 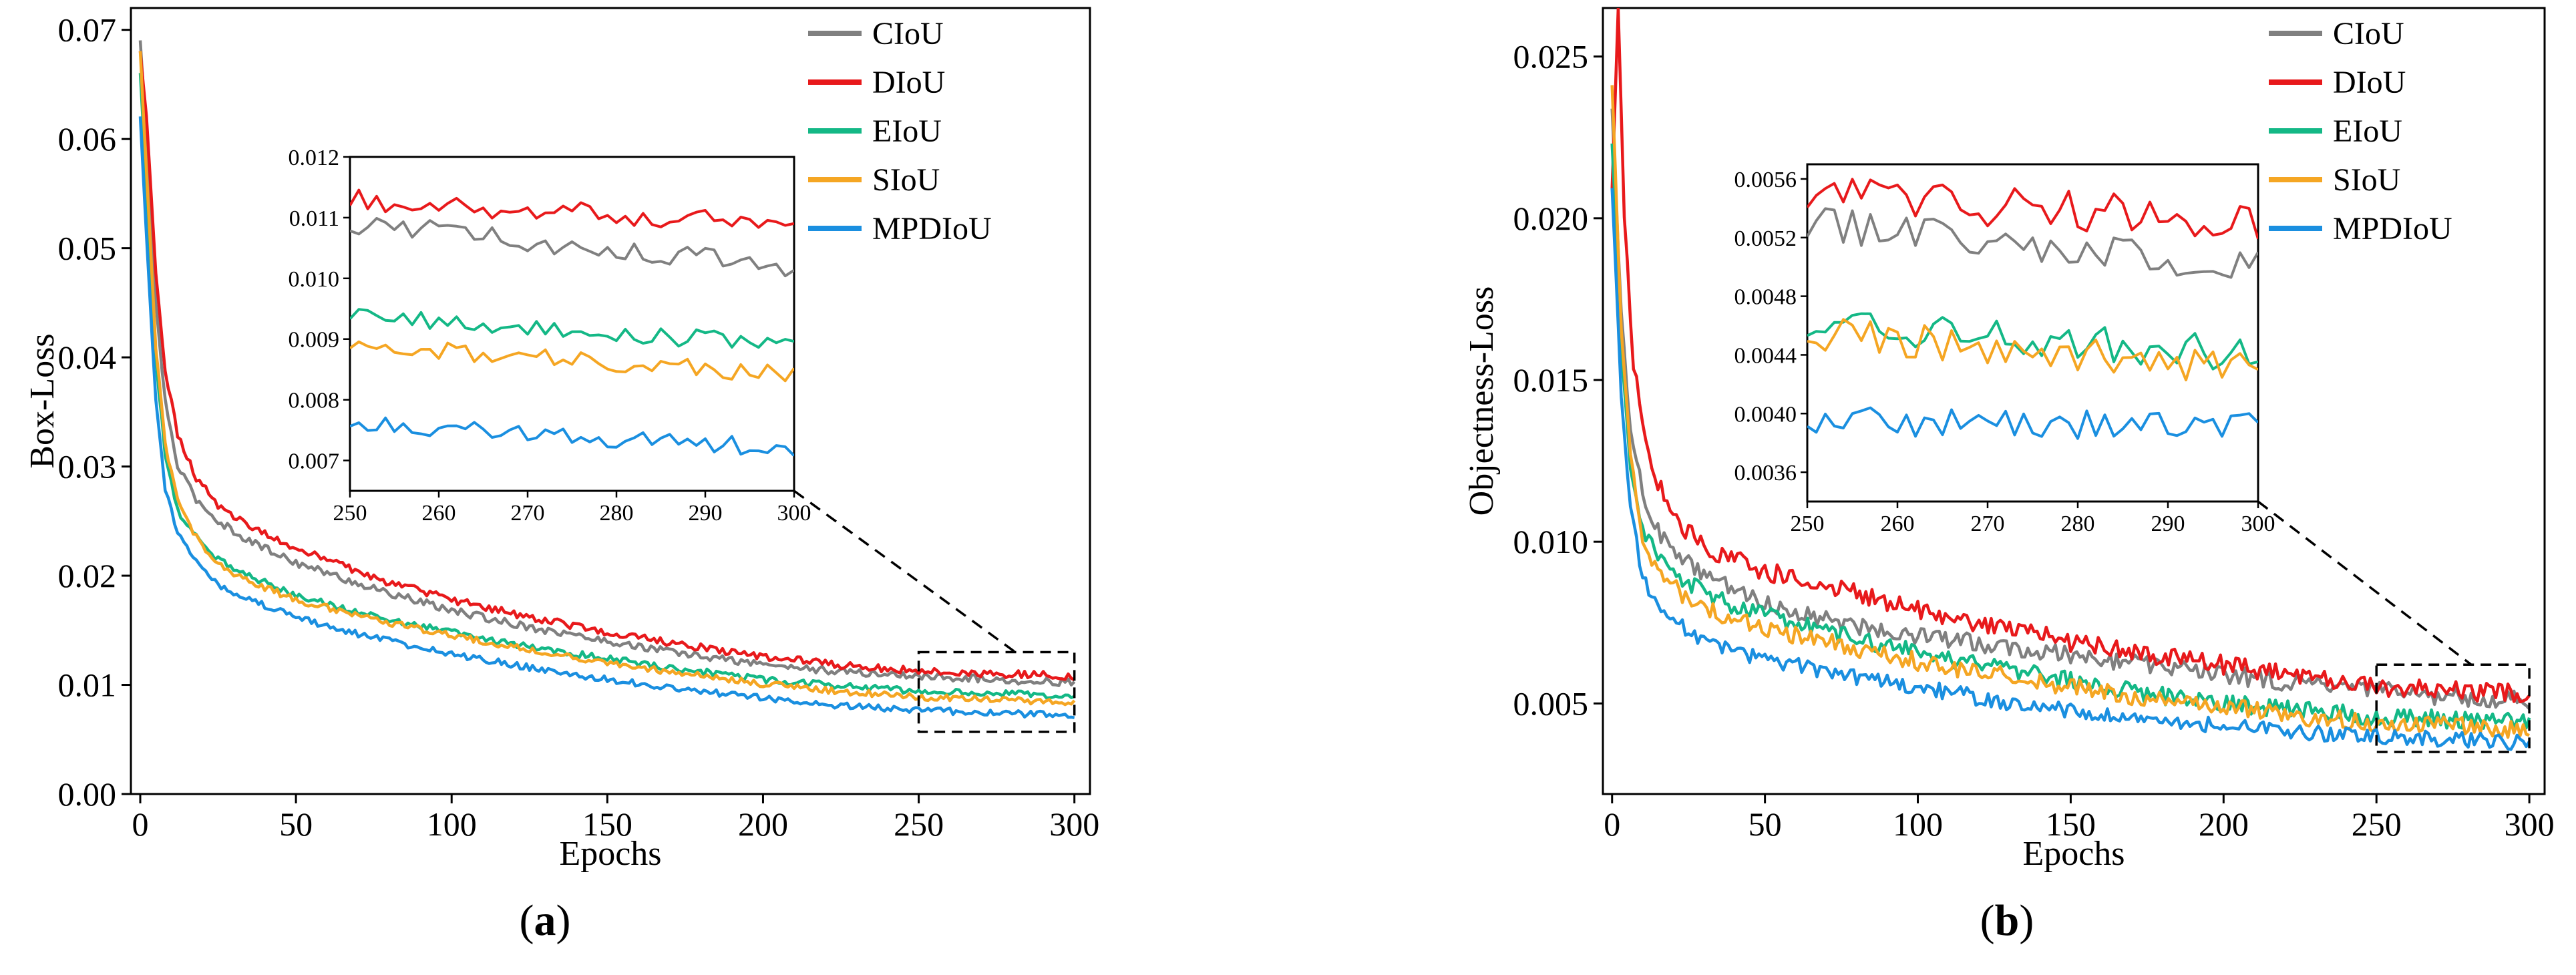 I want to click on y-axis-title: Objectness-Loss, so click(x=1482, y=401).